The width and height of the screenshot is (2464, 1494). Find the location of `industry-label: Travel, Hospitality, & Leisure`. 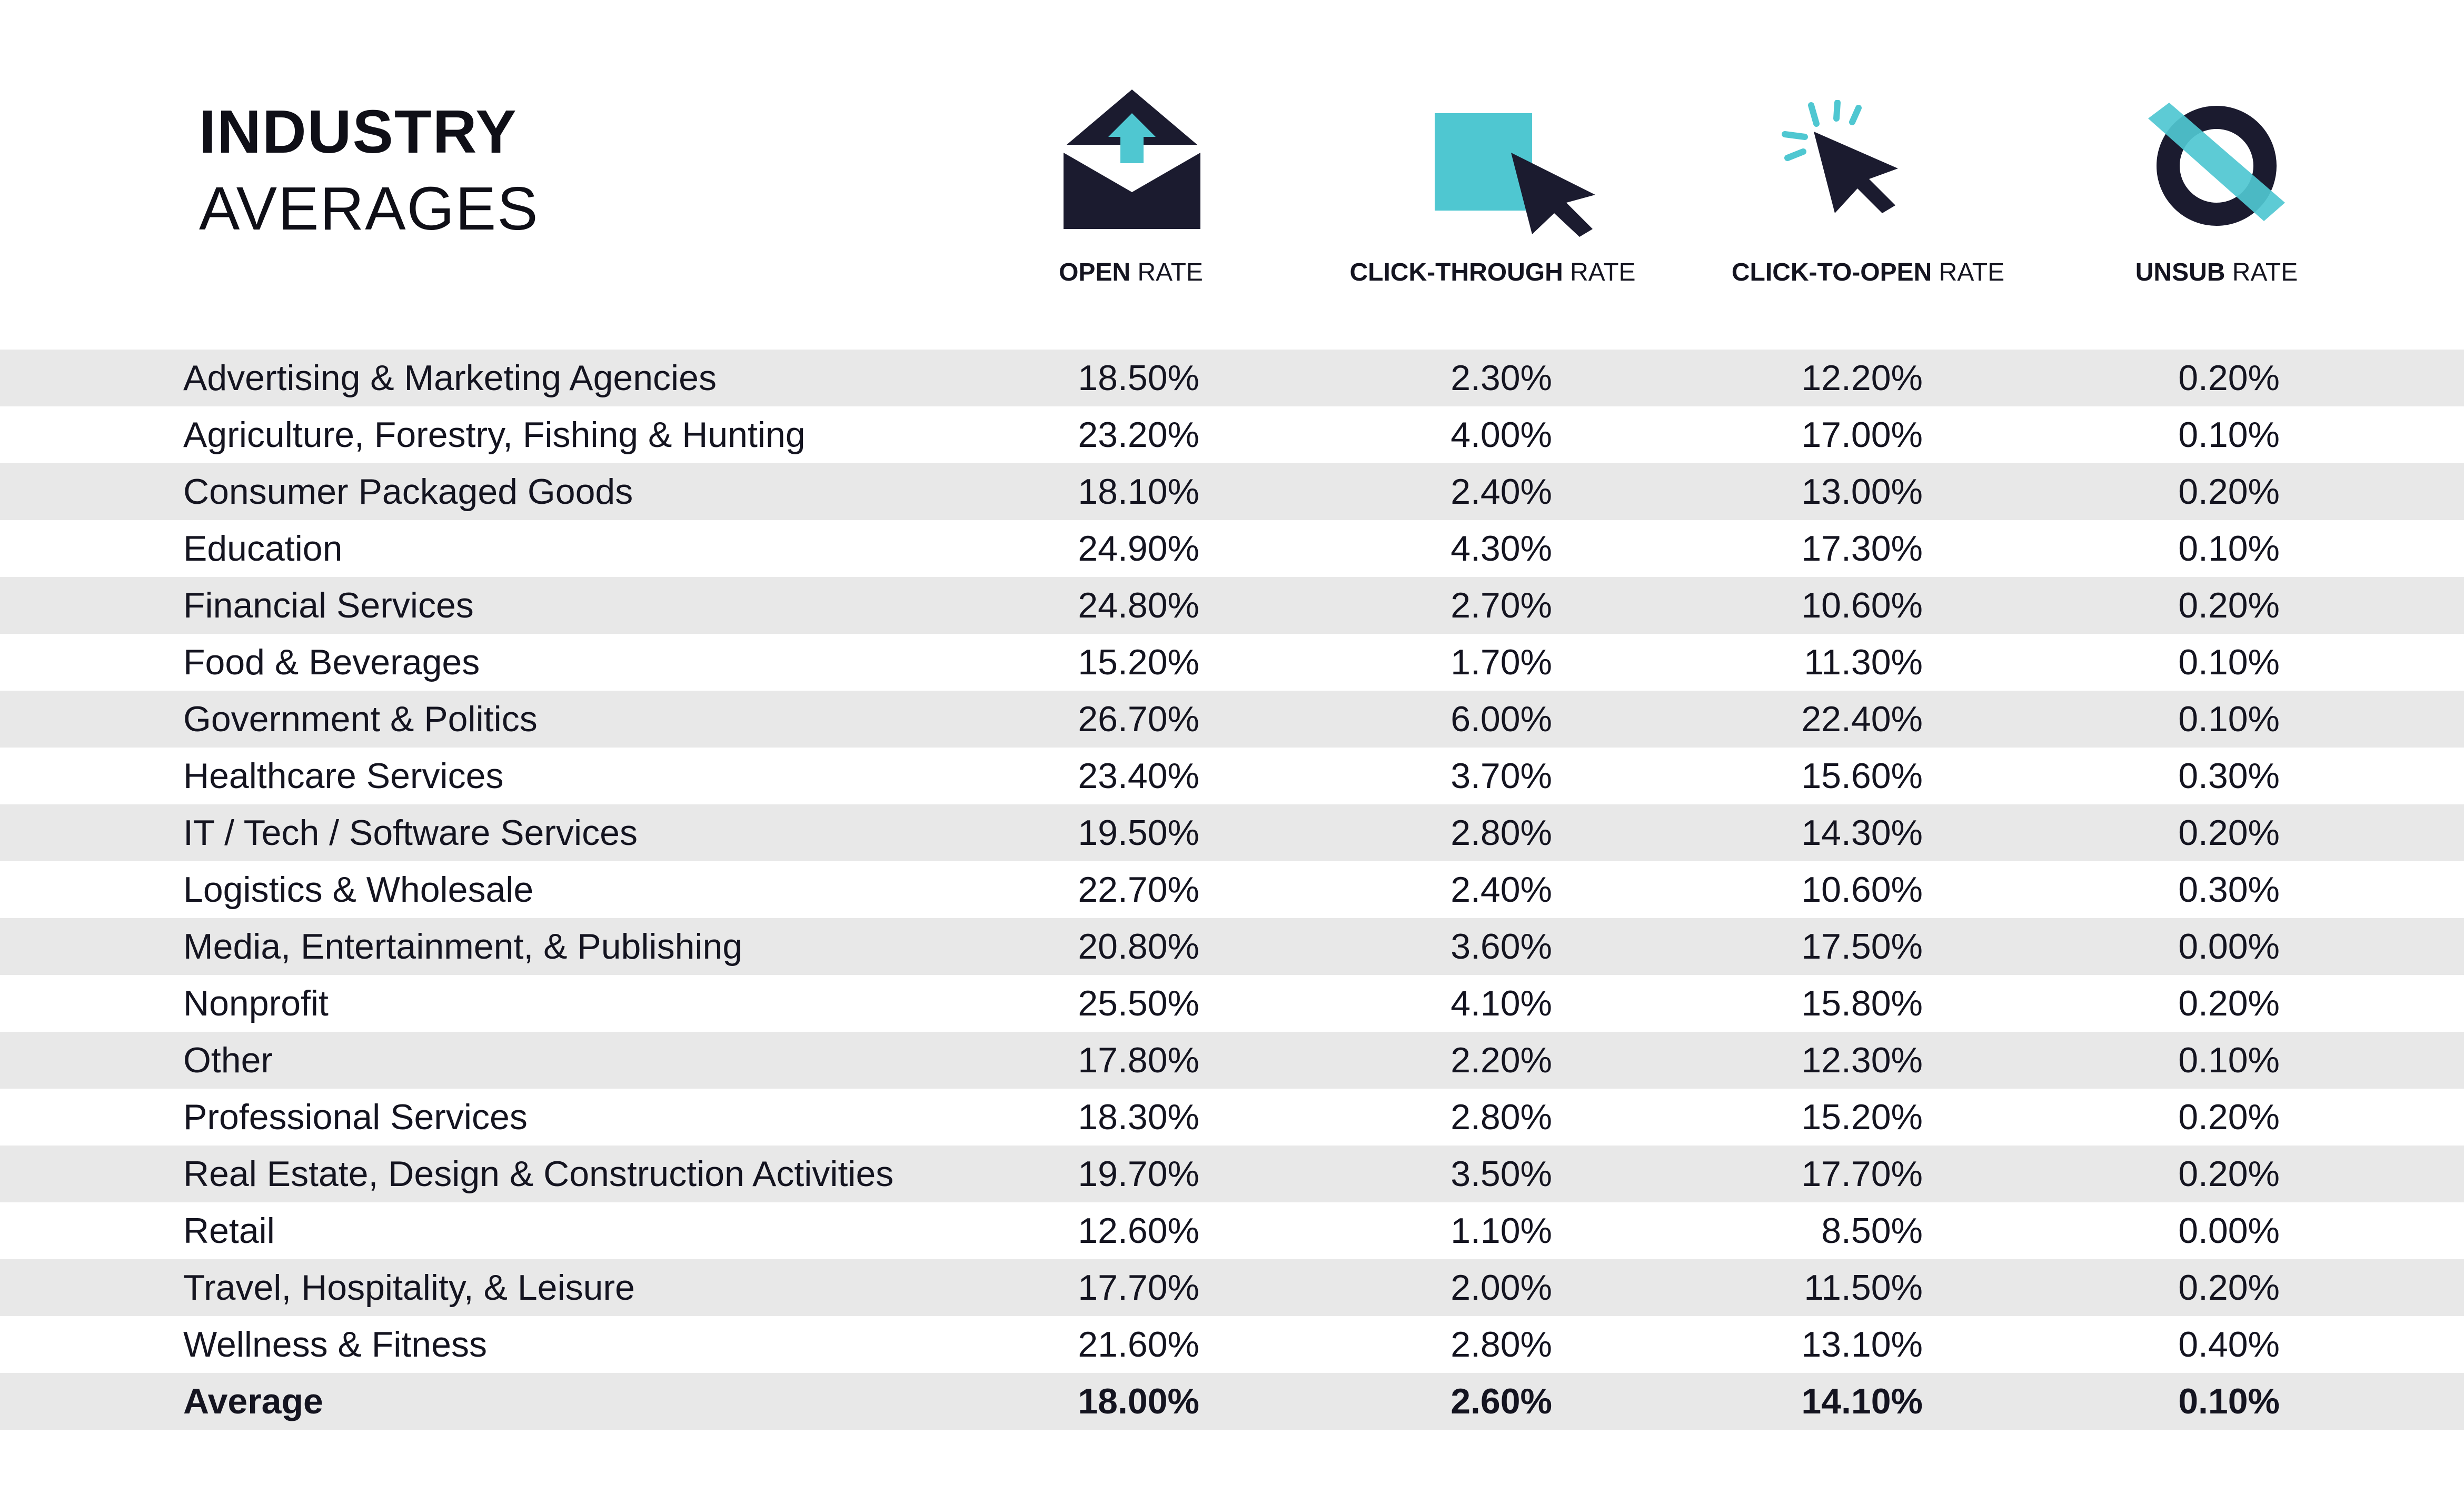

industry-label: Travel, Hospitality, & Leisure is located at coordinates (409, 1288).